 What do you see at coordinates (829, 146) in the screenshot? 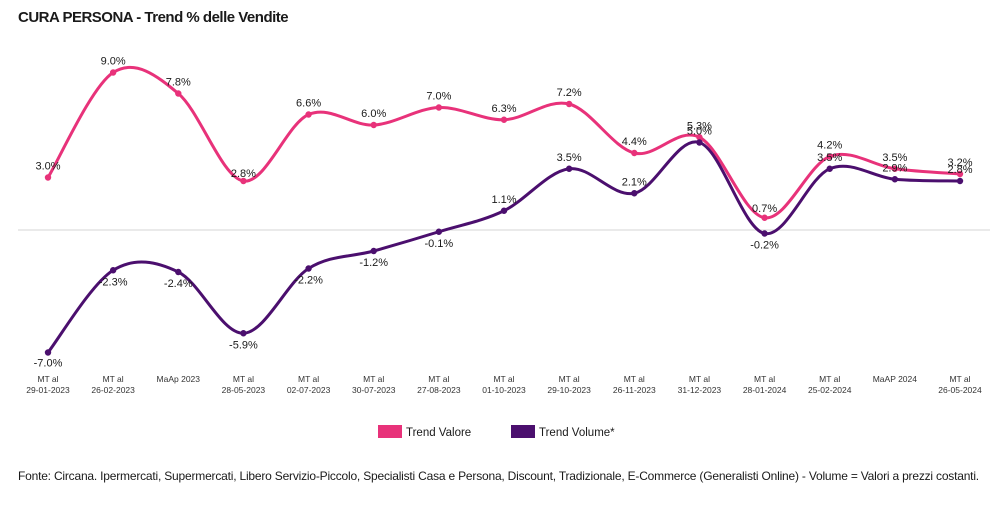
I see `data-label-valore: 4.2%` at bounding box center [829, 146].